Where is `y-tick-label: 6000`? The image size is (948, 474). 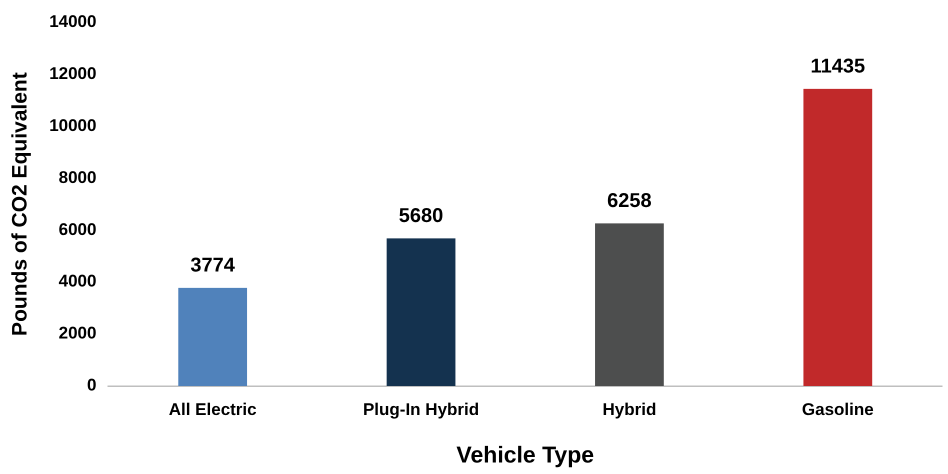 y-tick-label: 6000 is located at coordinates (77, 229).